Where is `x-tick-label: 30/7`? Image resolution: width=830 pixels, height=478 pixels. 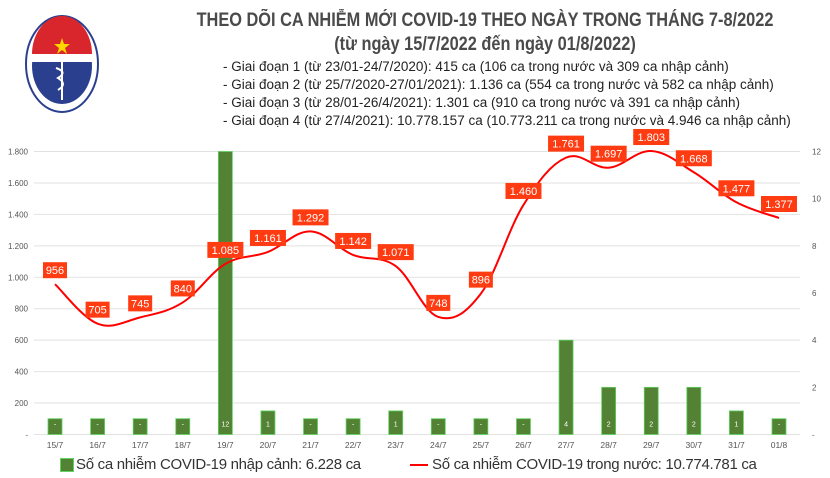
x-tick-label: 30/7 is located at coordinates (694, 445).